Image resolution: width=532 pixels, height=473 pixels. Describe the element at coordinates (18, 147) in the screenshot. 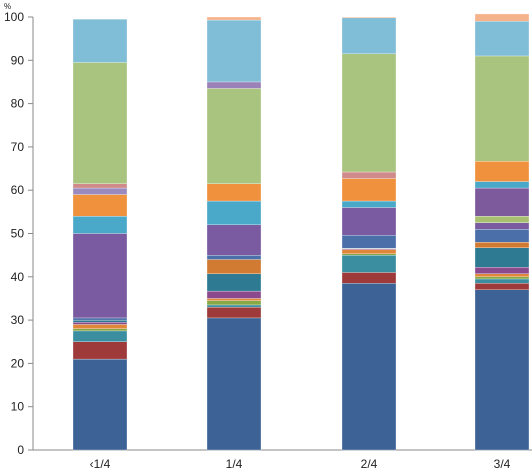

I see `y-tick-label: 70` at that location.